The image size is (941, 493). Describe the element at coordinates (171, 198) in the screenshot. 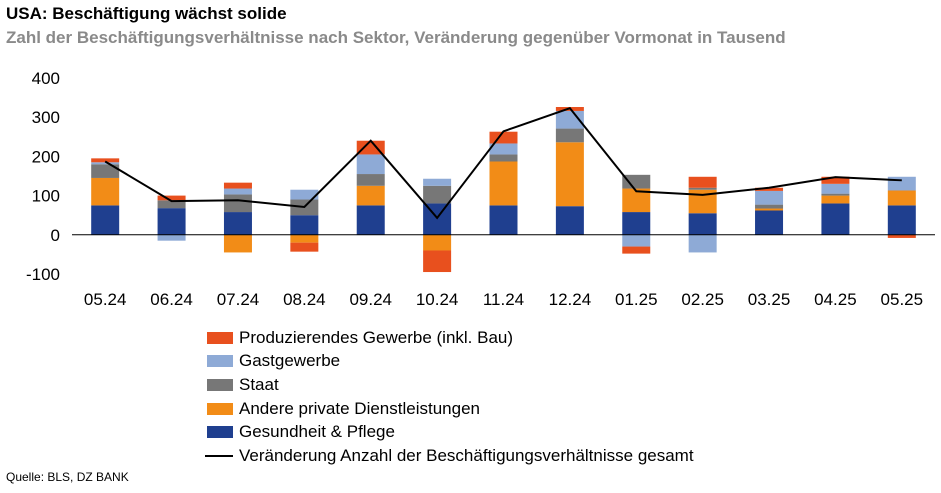

I see `bar-segment-produzierendes-gewerbe-inkl-bau--06.24` at that location.